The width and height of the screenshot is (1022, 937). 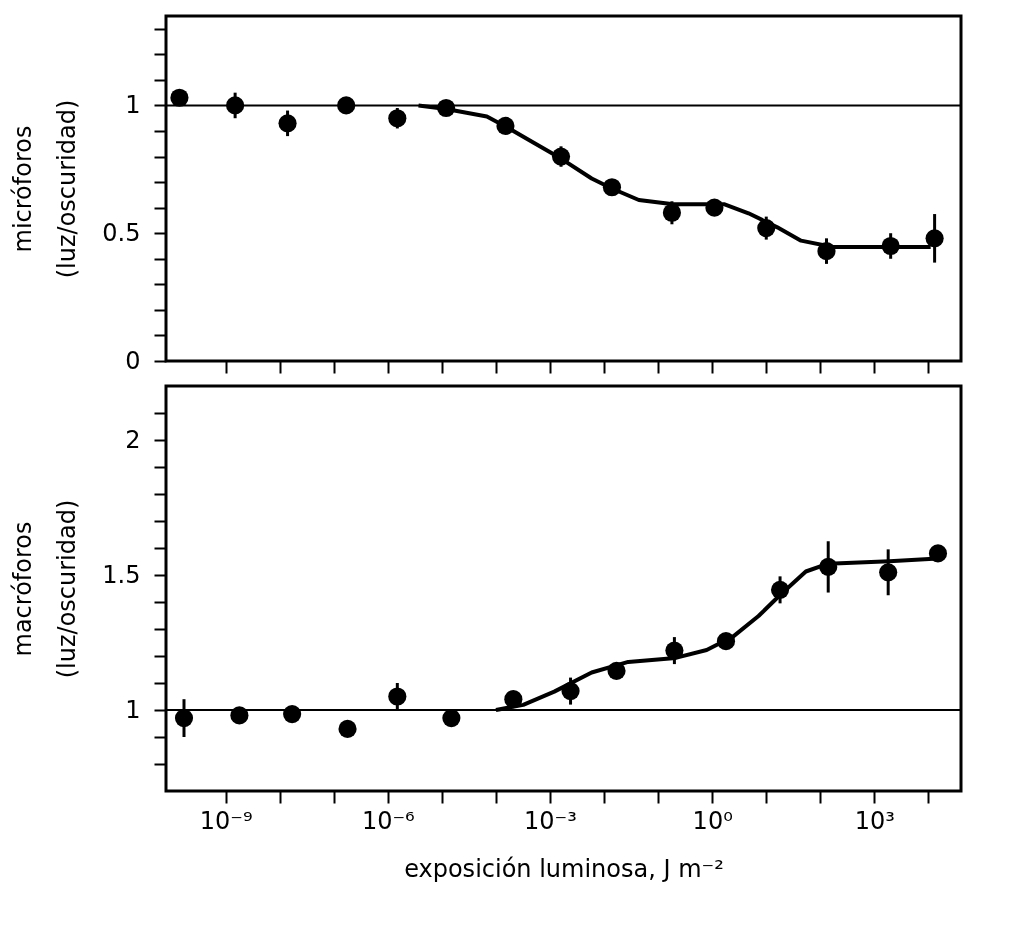 What do you see at coordinates (45, 589) in the screenshot?
I see `y-axis-title: macróforos (luz/oscuridad)` at bounding box center [45, 589].